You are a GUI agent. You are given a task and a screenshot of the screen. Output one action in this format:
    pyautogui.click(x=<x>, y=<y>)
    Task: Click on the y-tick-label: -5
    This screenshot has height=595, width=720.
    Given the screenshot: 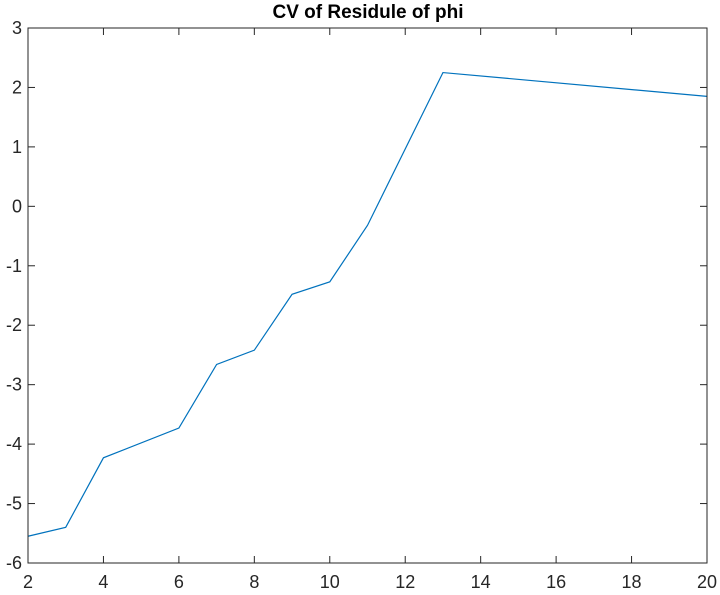 What is the action you would take?
    pyautogui.click(x=14, y=504)
    